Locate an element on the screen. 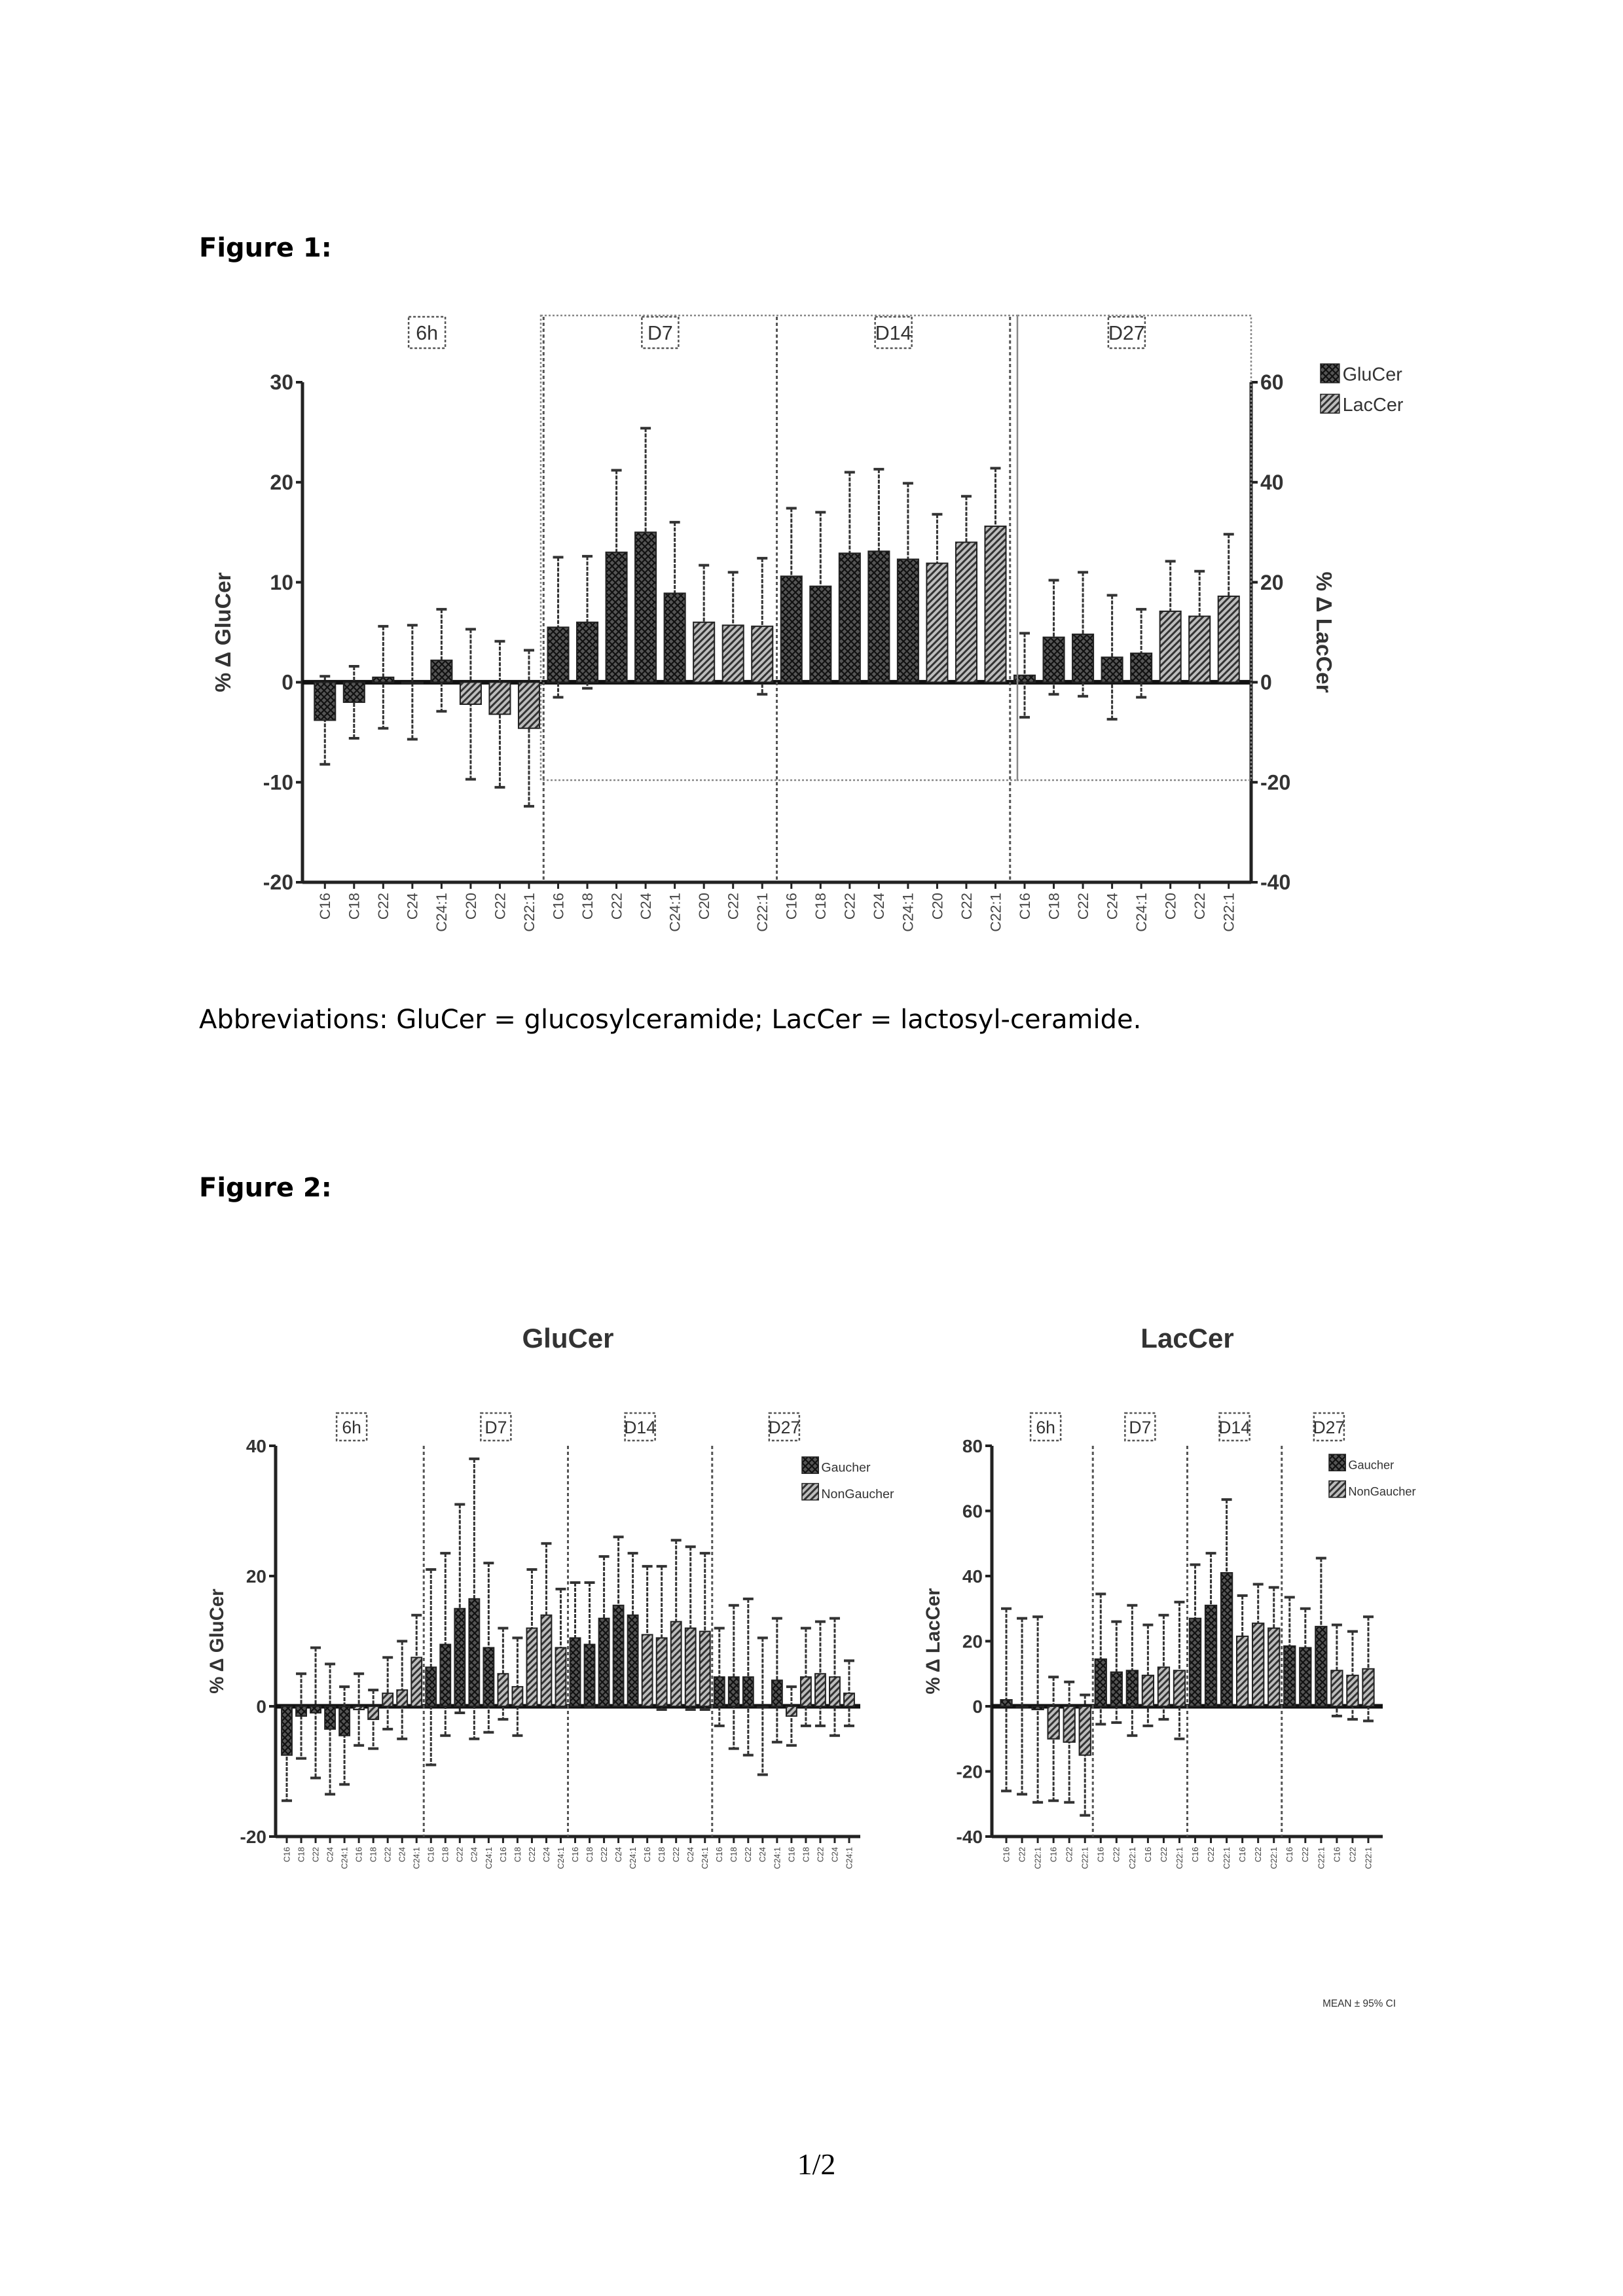 Image resolution: width=1623 pixels, height=2296 pixels. y2-tick-label: 40 is located at coordinates (1272, 482).